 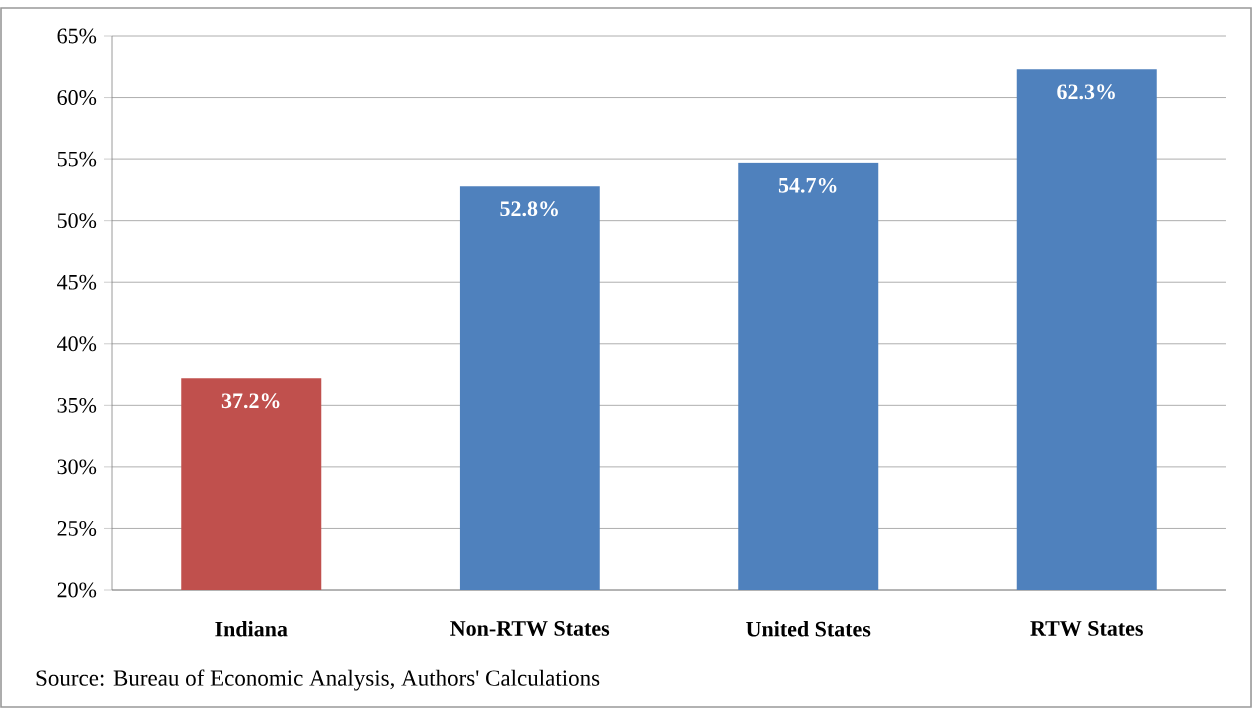 What do you see at coordinates (530, 628) in the screenshot?
I see `x-tick-label: Non-RTW States` at bounding box center [530, 628].